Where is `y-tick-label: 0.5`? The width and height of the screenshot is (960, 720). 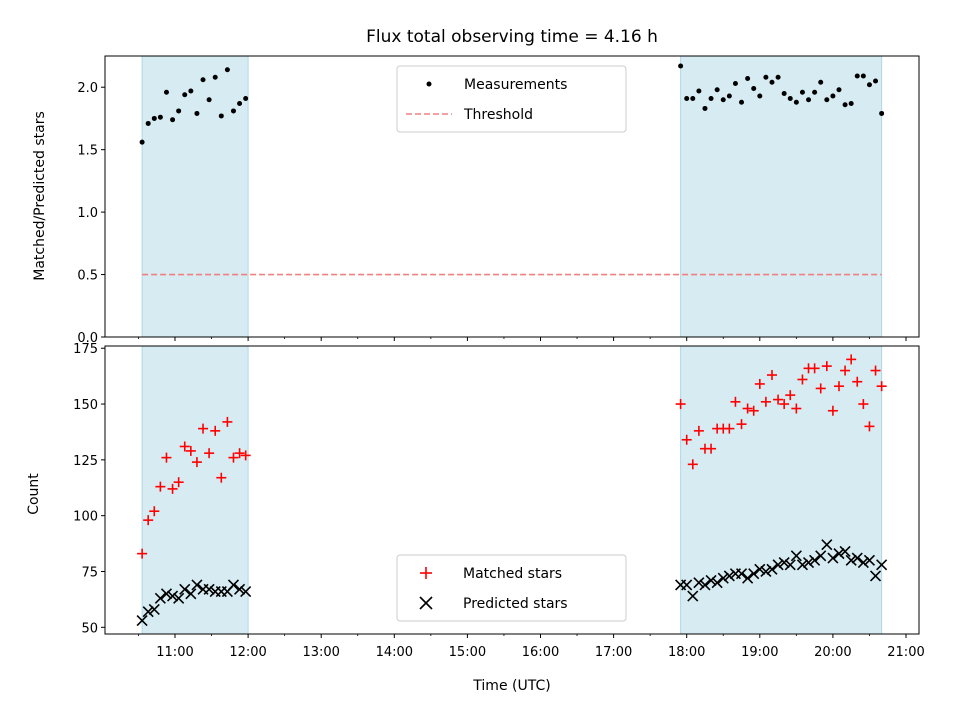 y-tick-label: 0.5 is located at coordinates (87, 276).